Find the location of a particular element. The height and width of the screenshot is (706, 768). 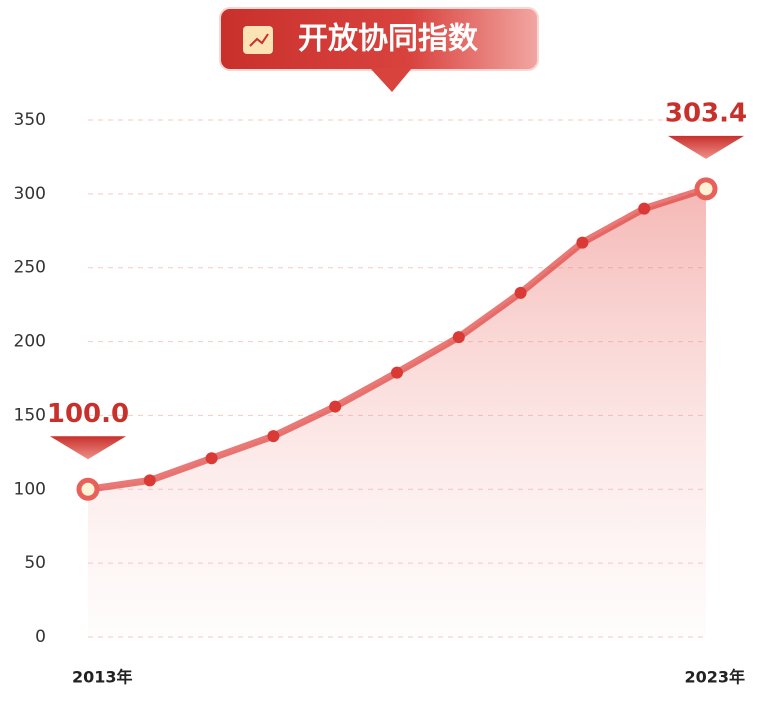

y-tick-label: 350 is located at coordinates (30, 120).